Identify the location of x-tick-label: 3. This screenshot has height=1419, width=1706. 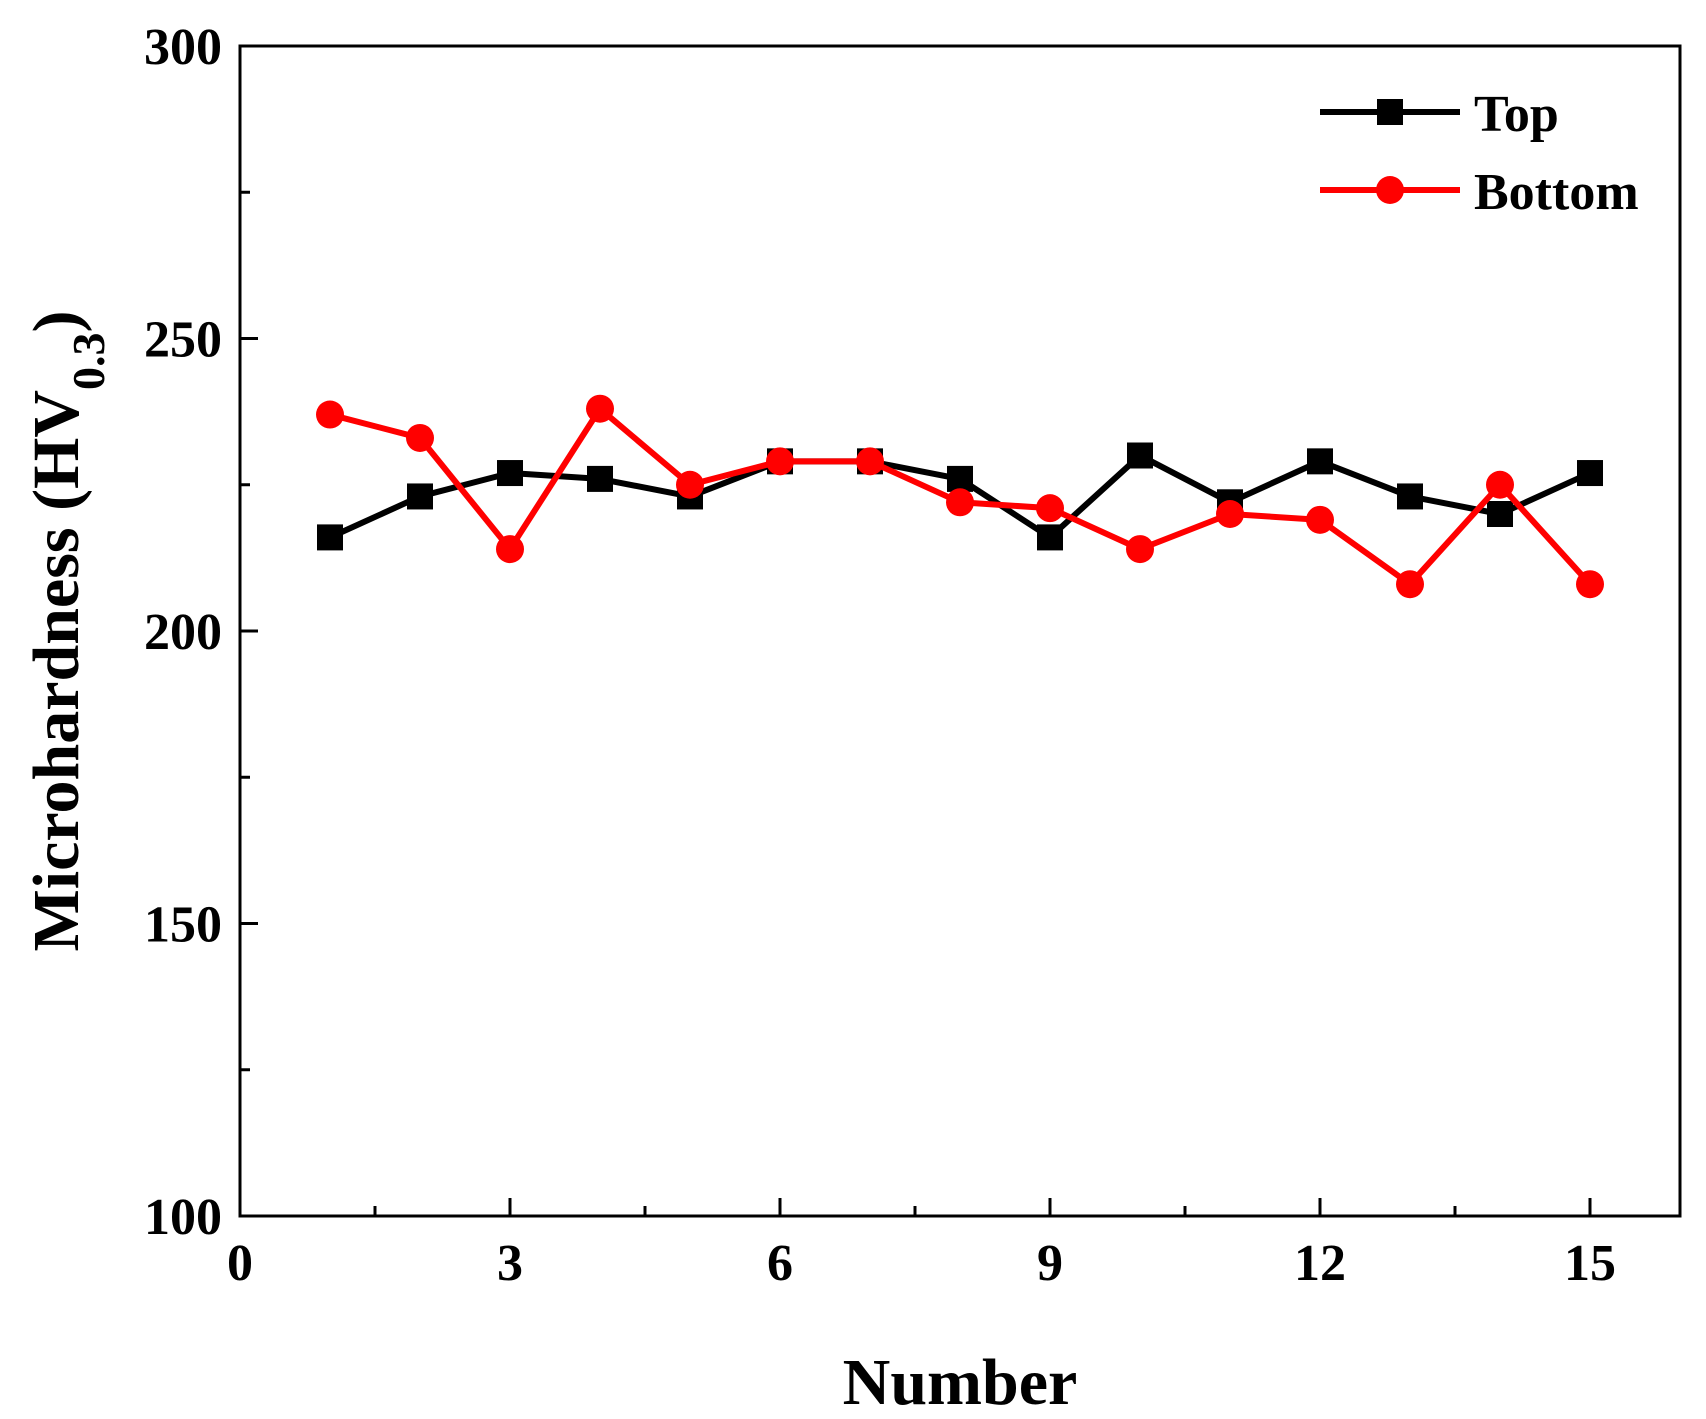
(510, 1263).